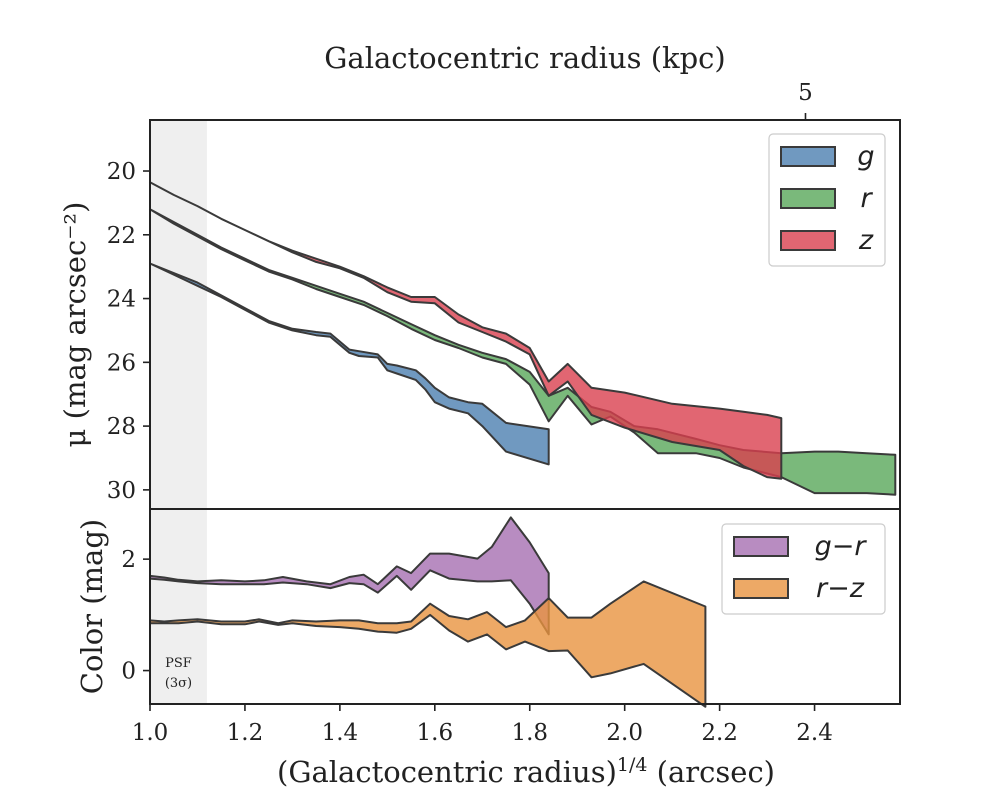 This screenshot has width=1000, height=800. I want to click on x-axis-tick-label: 1.6, so click(435, 733).